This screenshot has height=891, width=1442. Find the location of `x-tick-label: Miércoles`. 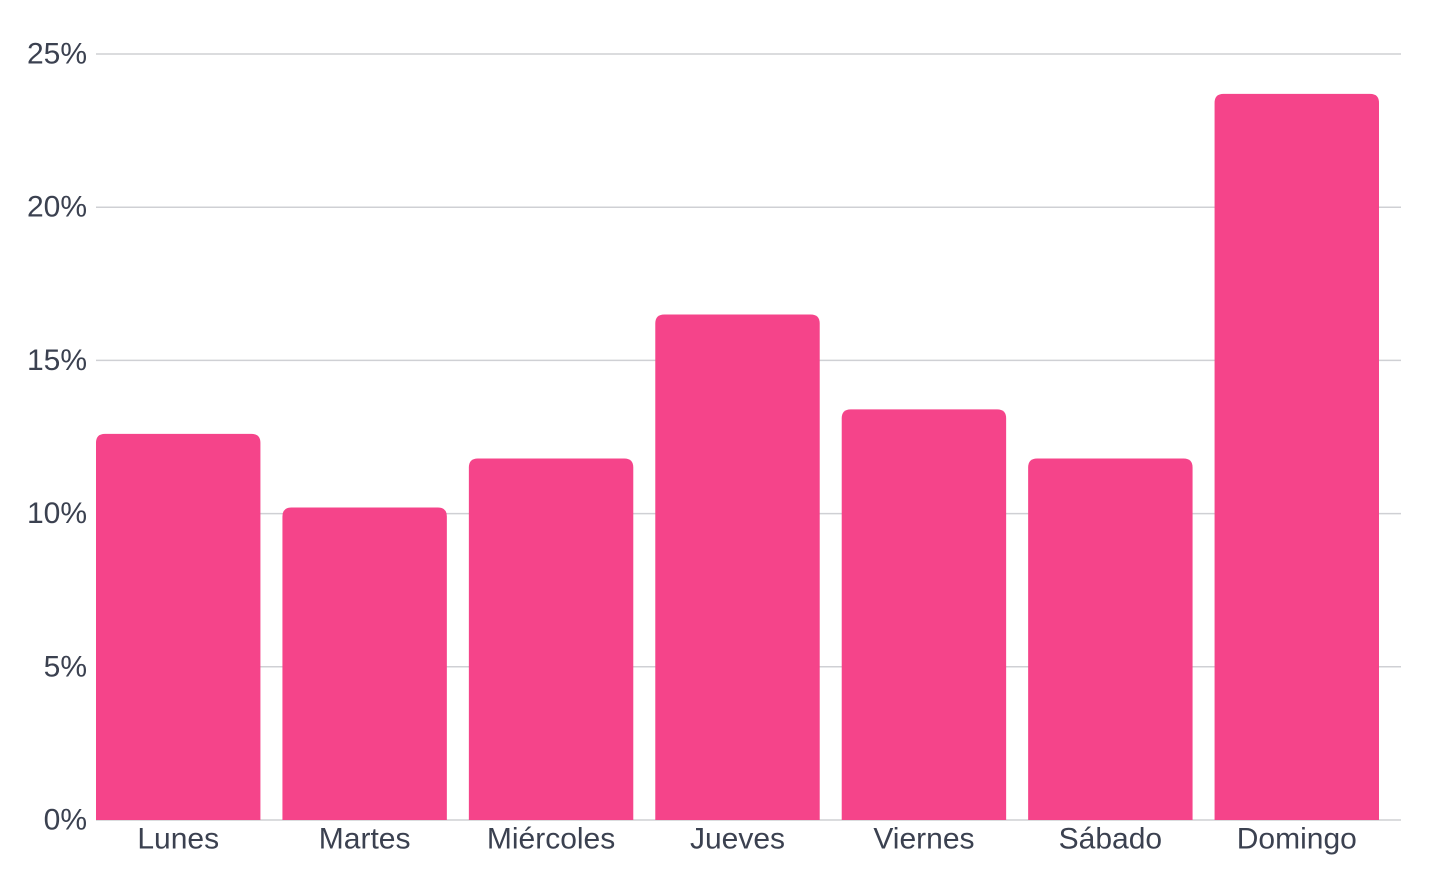

x-tick-label: Miércoles is located at coordinates (551, 839).